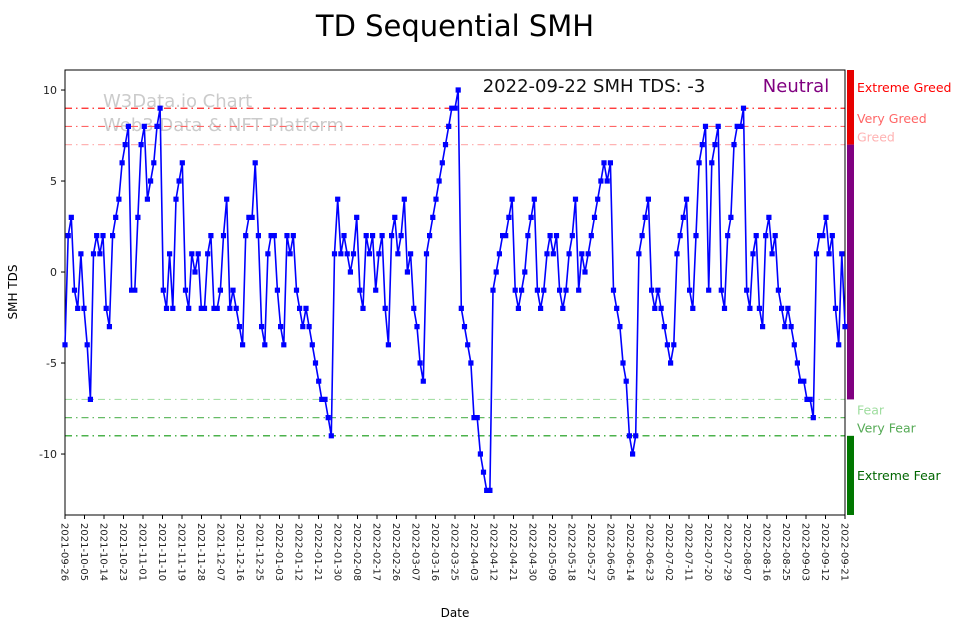  What do you see at coordinates (871, 409) in the screenshot?
I see `zone-label: Fear` at bounding box center [871, 409].